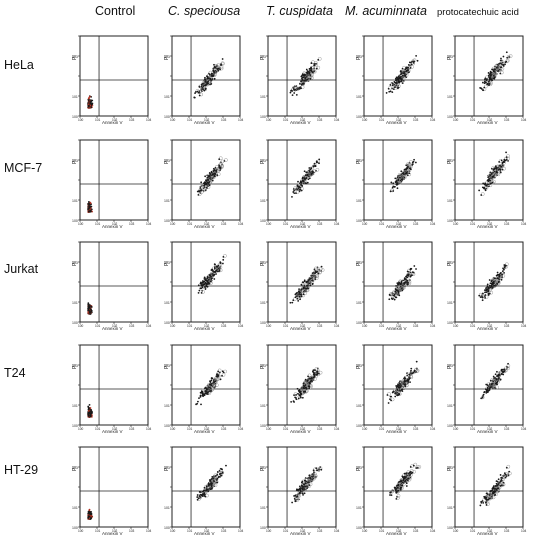 This screenshot has width=537, height=550. What do you see at coordinates (206, 385) in the screenshot?
I see `plot-frame` at bounding box center [206, 385].